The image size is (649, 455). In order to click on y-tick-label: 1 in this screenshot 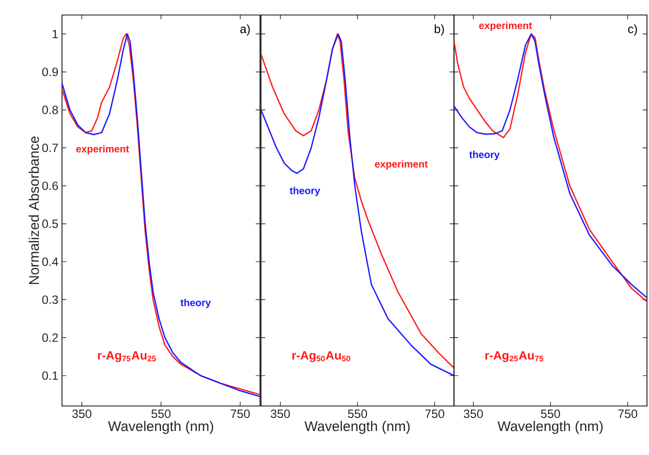, I will do `click(55, 34)`.